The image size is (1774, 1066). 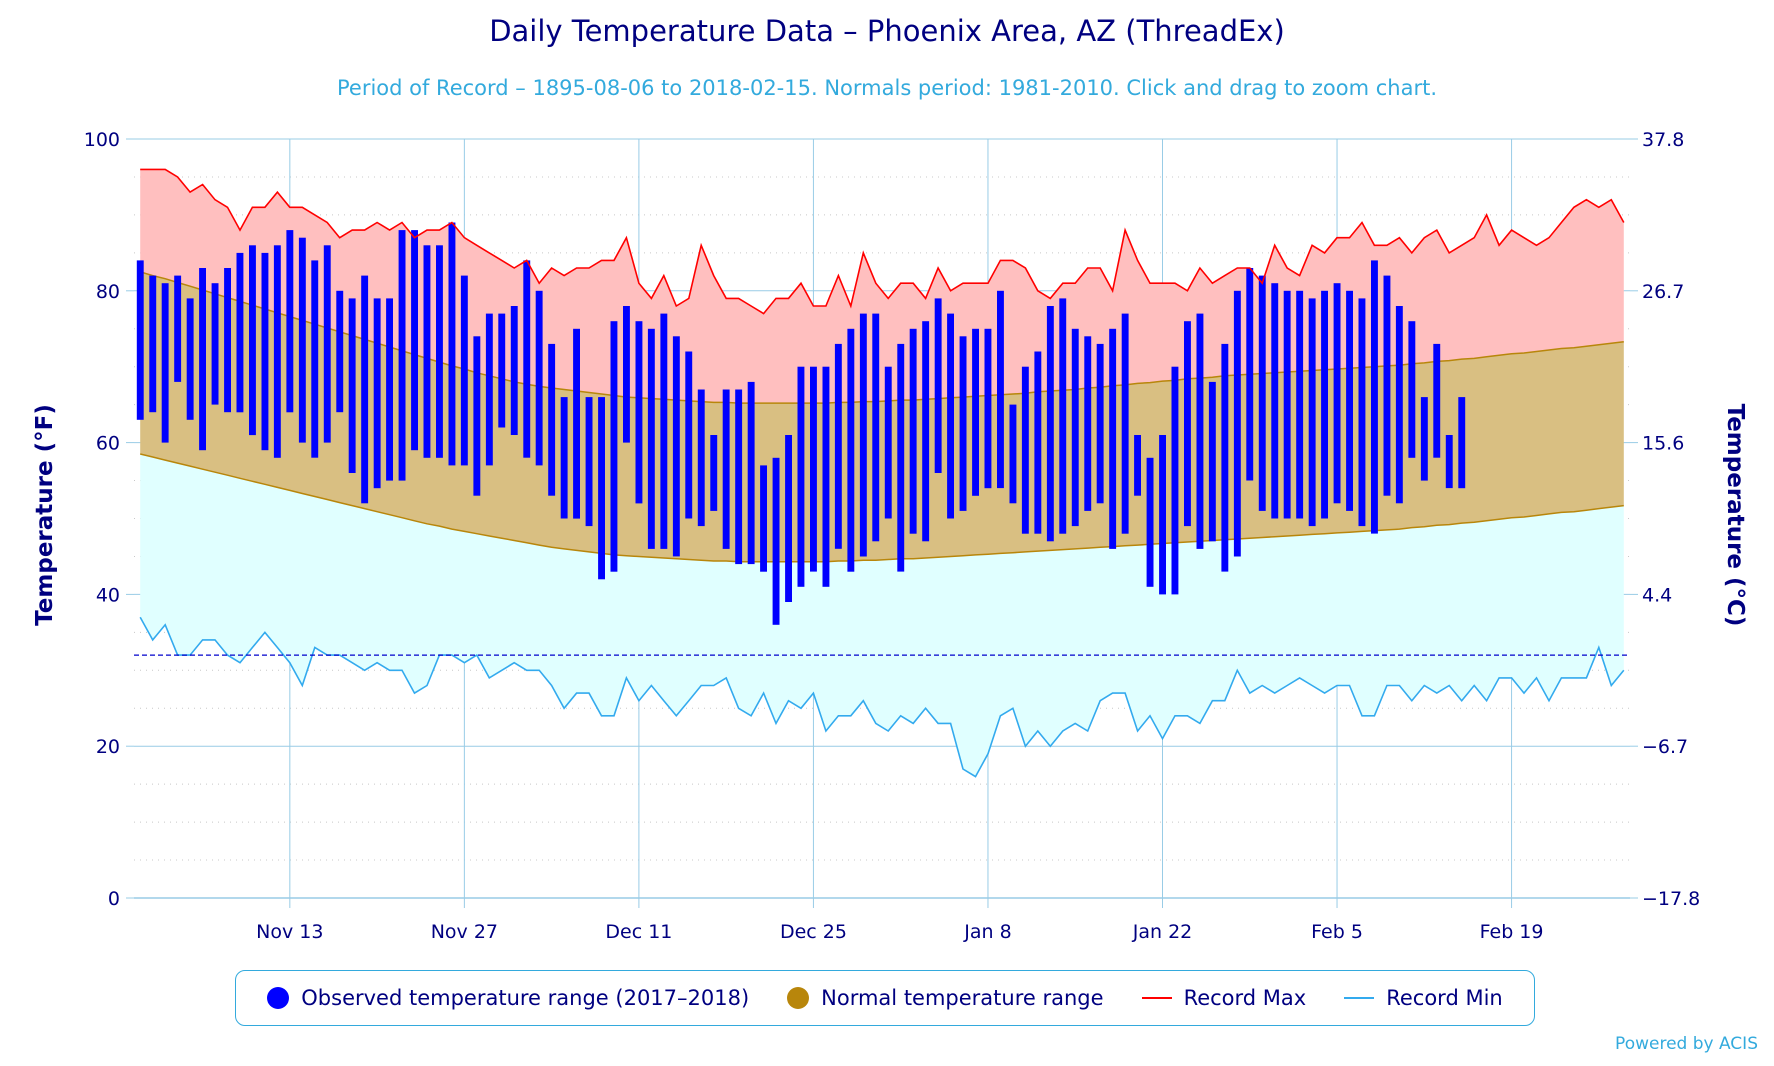 I want to click on x-tick-label: Nov 27, so click(x=464, y=932).